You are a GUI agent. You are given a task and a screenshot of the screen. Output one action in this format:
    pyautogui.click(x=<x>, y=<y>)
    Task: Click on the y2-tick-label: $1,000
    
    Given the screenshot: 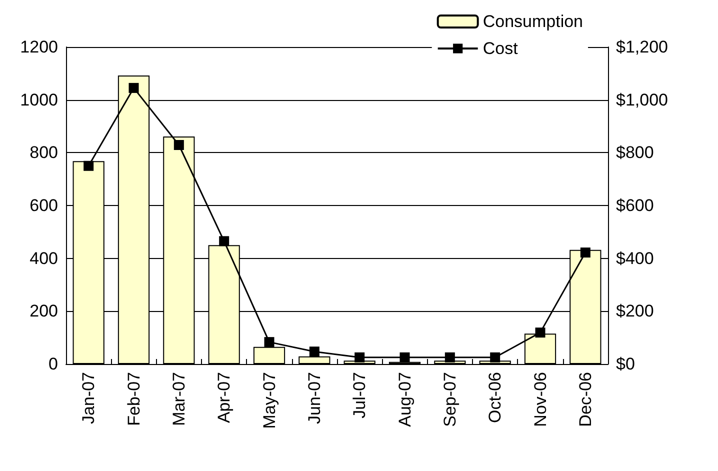 What is the action you would take?
    pyautogui.click(x=642, y=100)
    